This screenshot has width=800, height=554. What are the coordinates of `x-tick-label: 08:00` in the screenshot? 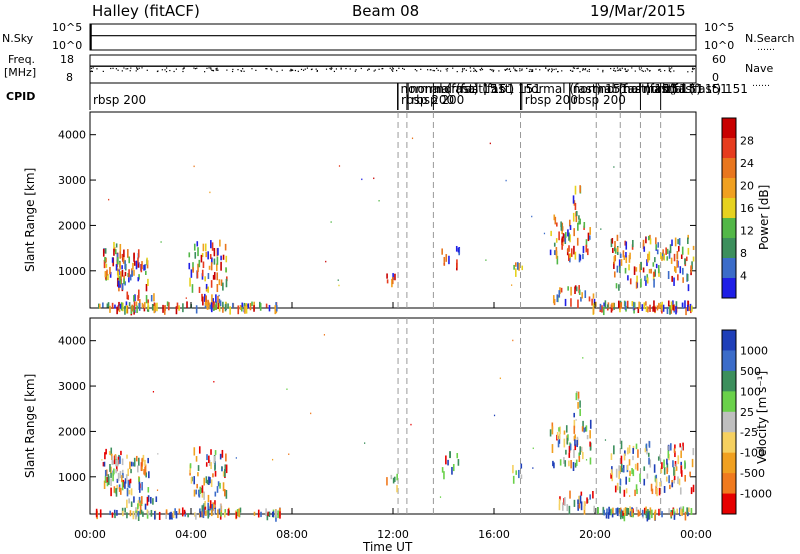 It's located at (292, 534).